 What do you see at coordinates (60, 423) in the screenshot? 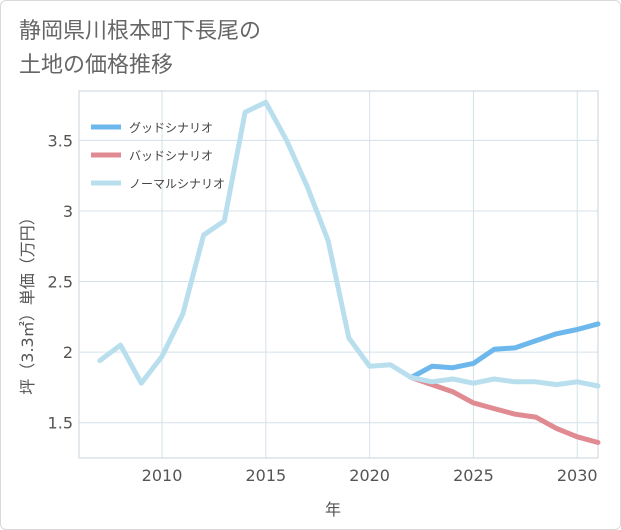
I see `y-tick-label: 1.5` at bounding box center [60, 423].